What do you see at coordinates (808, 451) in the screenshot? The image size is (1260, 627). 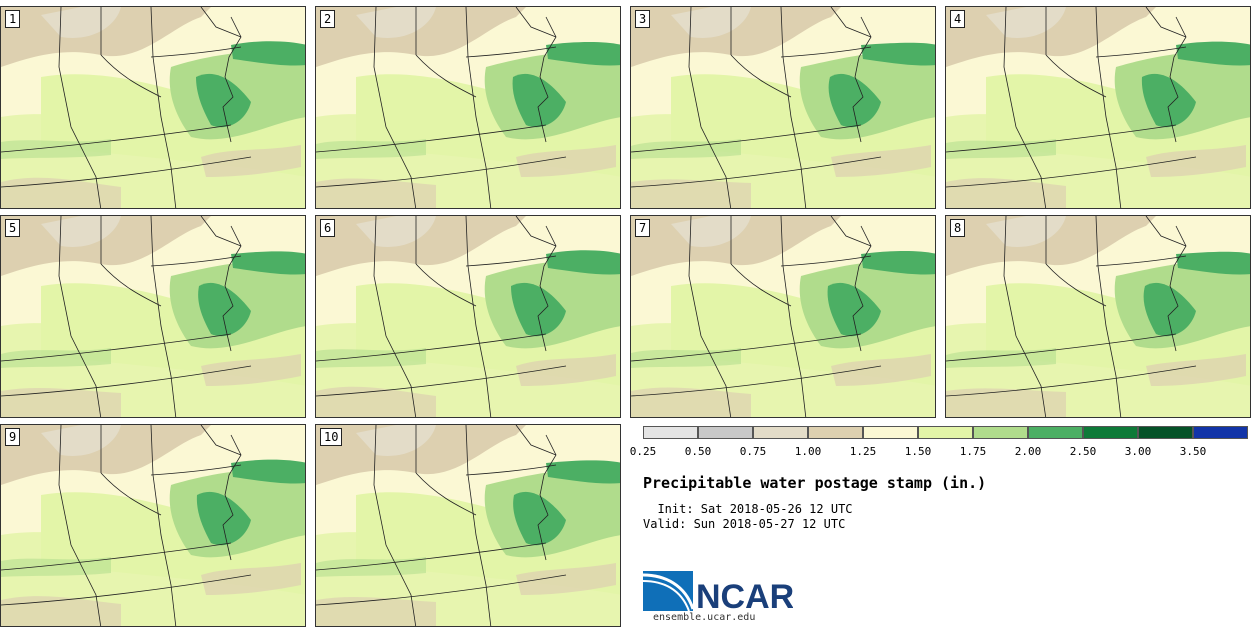 I see `legend-tick-label: 1.00` at bounding box center [808, 451].